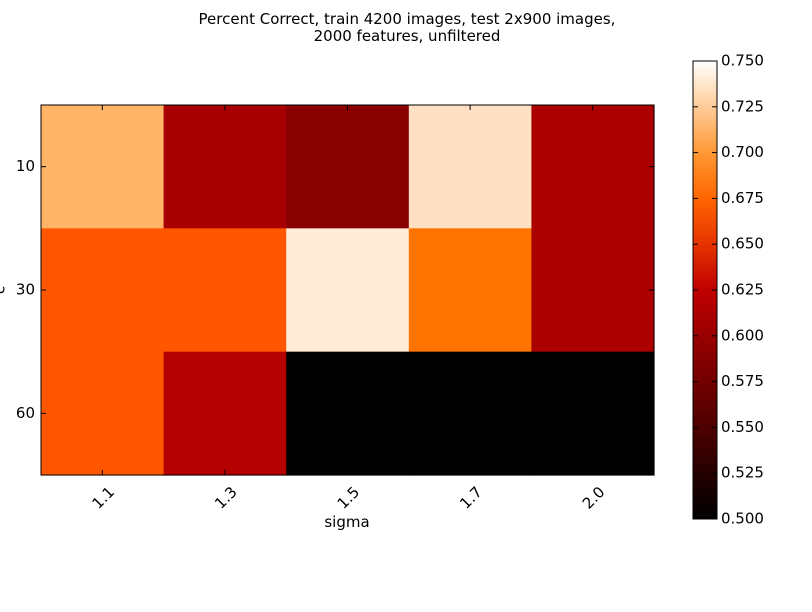  Describe the element at coordinates (25, 413) in the screenshot. I see `y-tick-label: 60` at that location.